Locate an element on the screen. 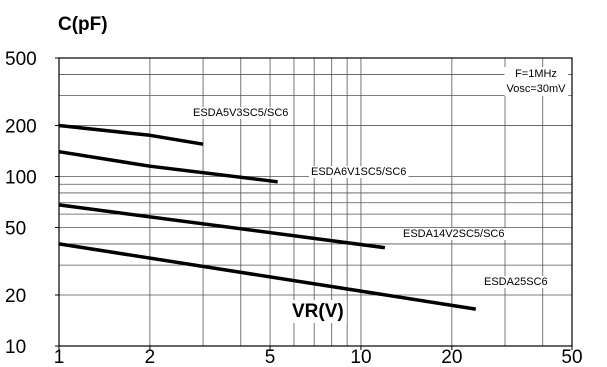  y-tick-label: 20 is located at coordinates (15, 296).